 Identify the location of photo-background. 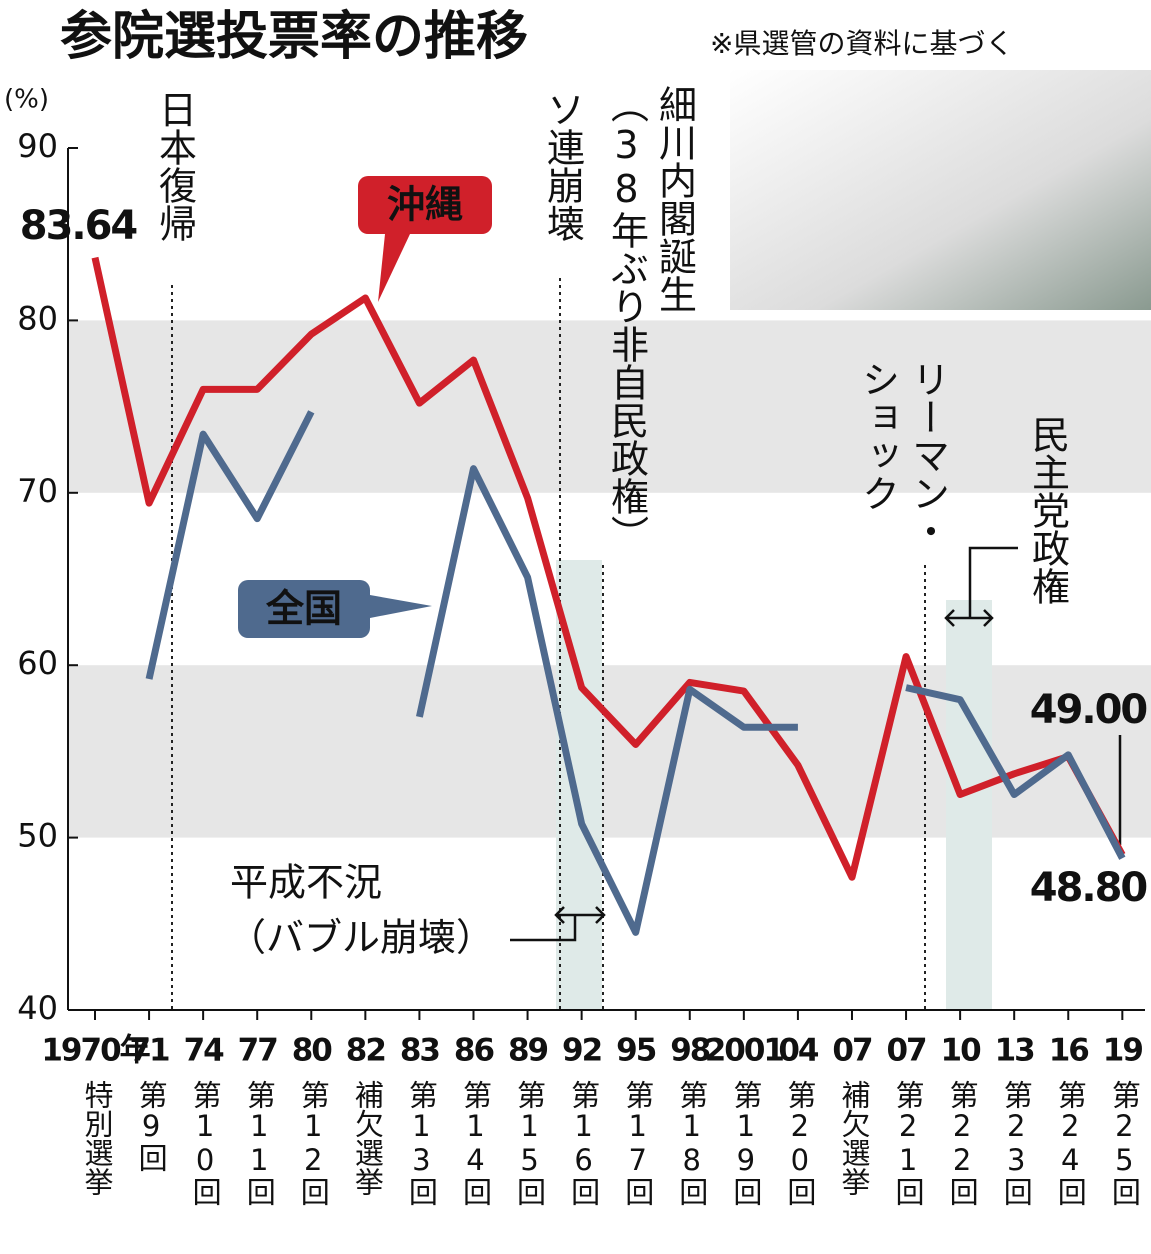
(940, 190).